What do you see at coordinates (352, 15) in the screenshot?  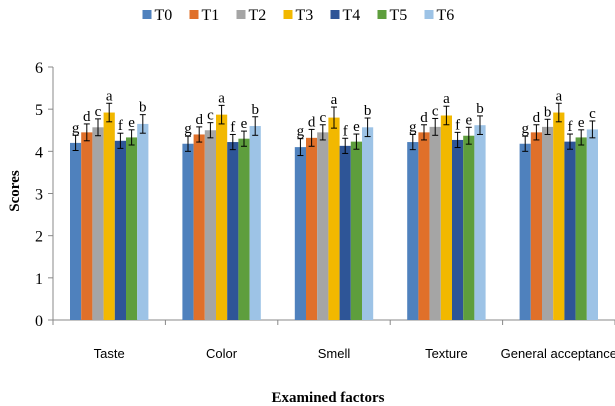 I see `legend-label: T4` at bounding box center [352, 15].